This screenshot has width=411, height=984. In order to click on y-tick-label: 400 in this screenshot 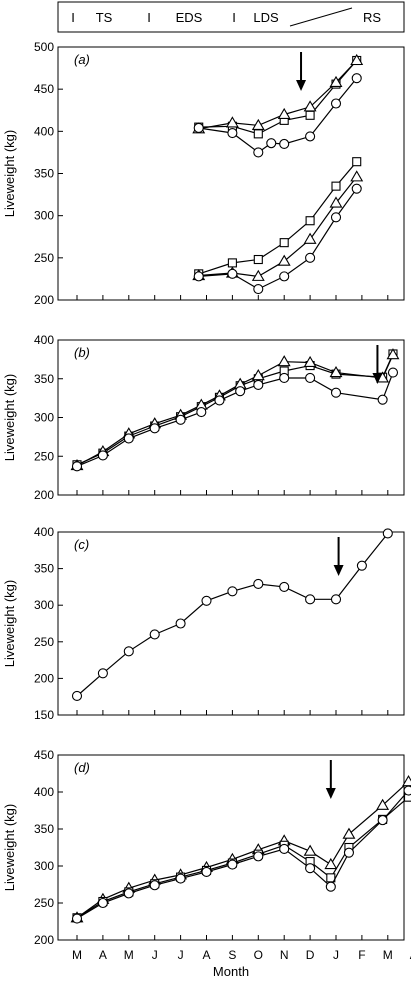, I will do `click(44, 340)`.